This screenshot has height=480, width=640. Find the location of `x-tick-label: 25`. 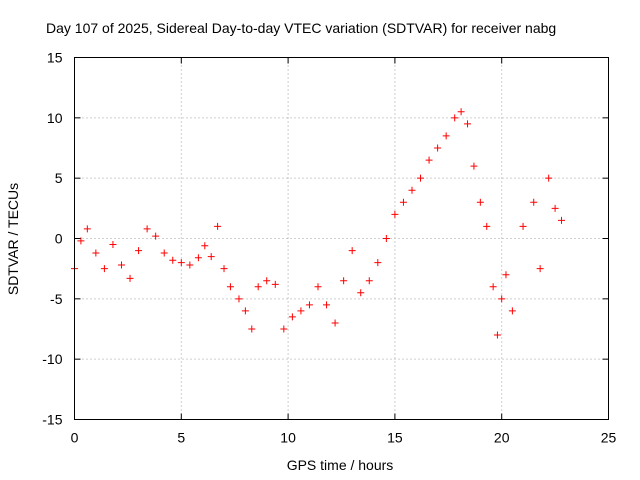

x-tick-label: 25 is located at coordinates (609, 438).